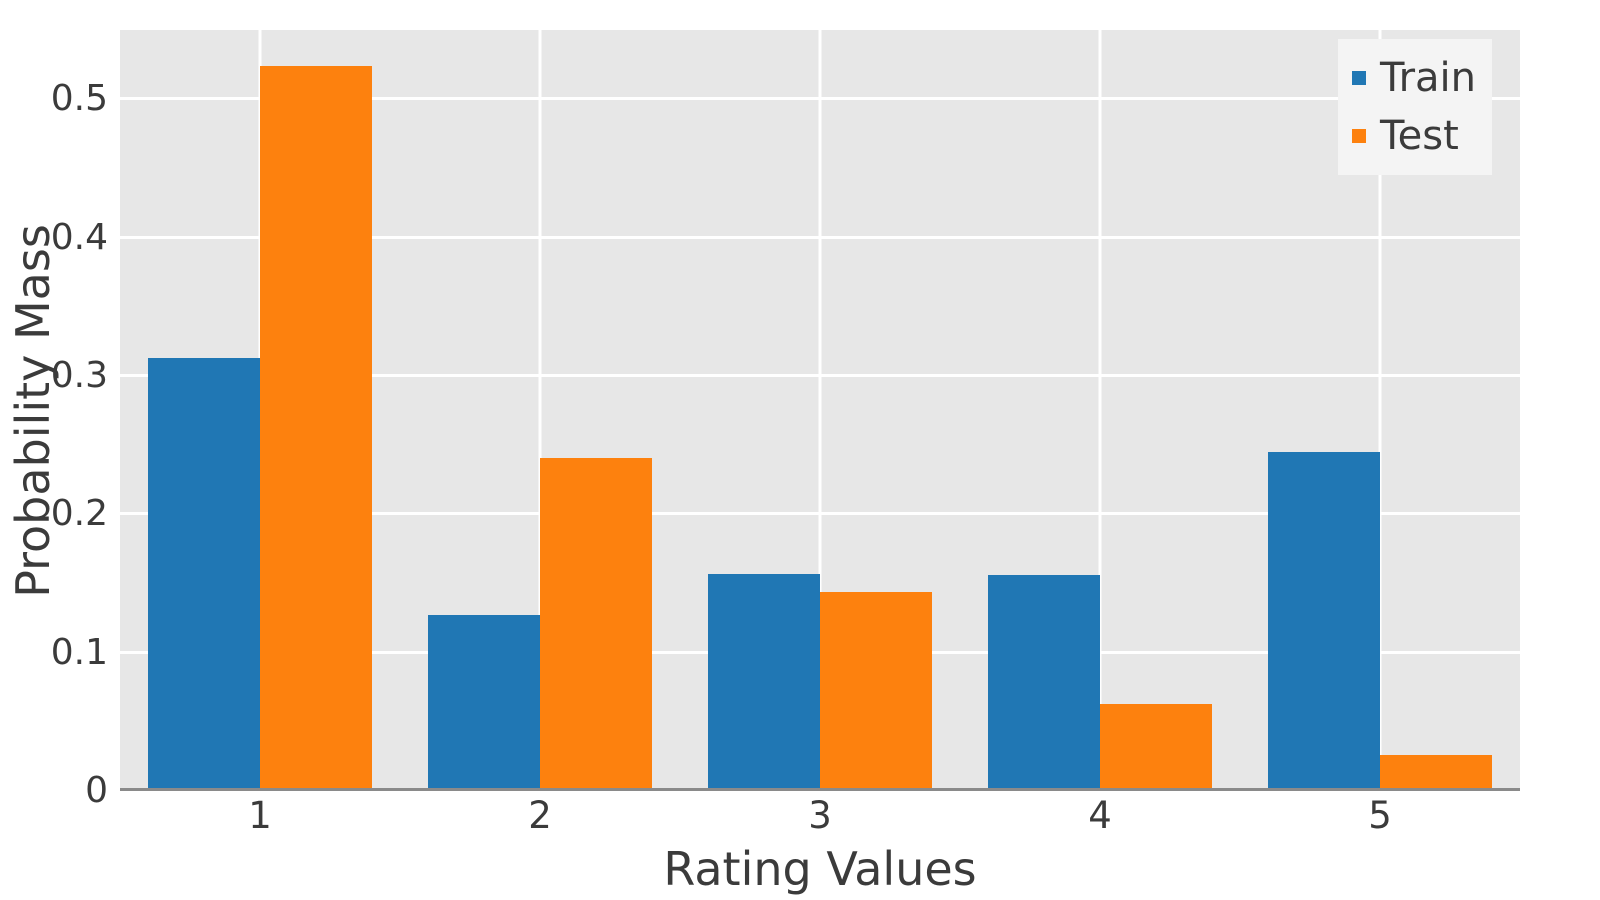 This screenshot has width=1600, height=900. I want to click on x-tick-label: 1, so click(260, 815).